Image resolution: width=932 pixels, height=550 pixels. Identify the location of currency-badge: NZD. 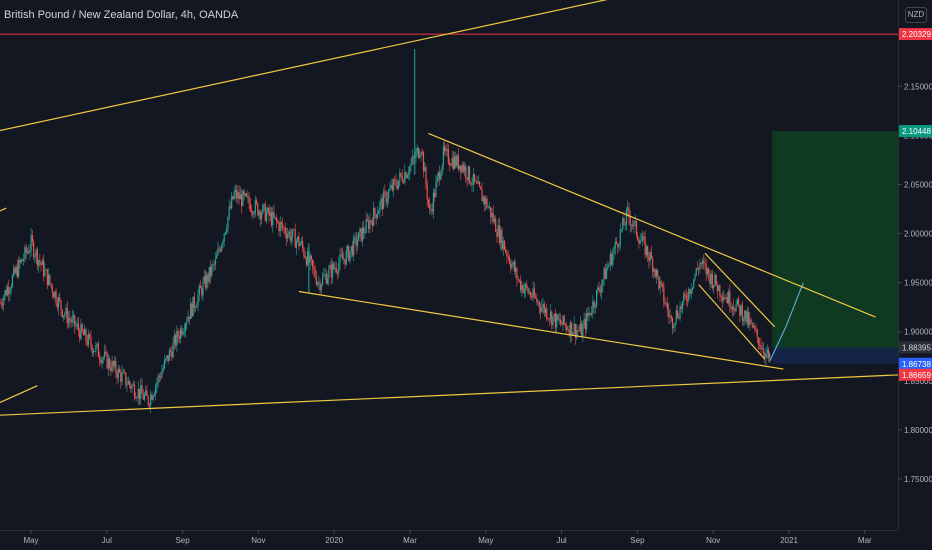
(916, 15).